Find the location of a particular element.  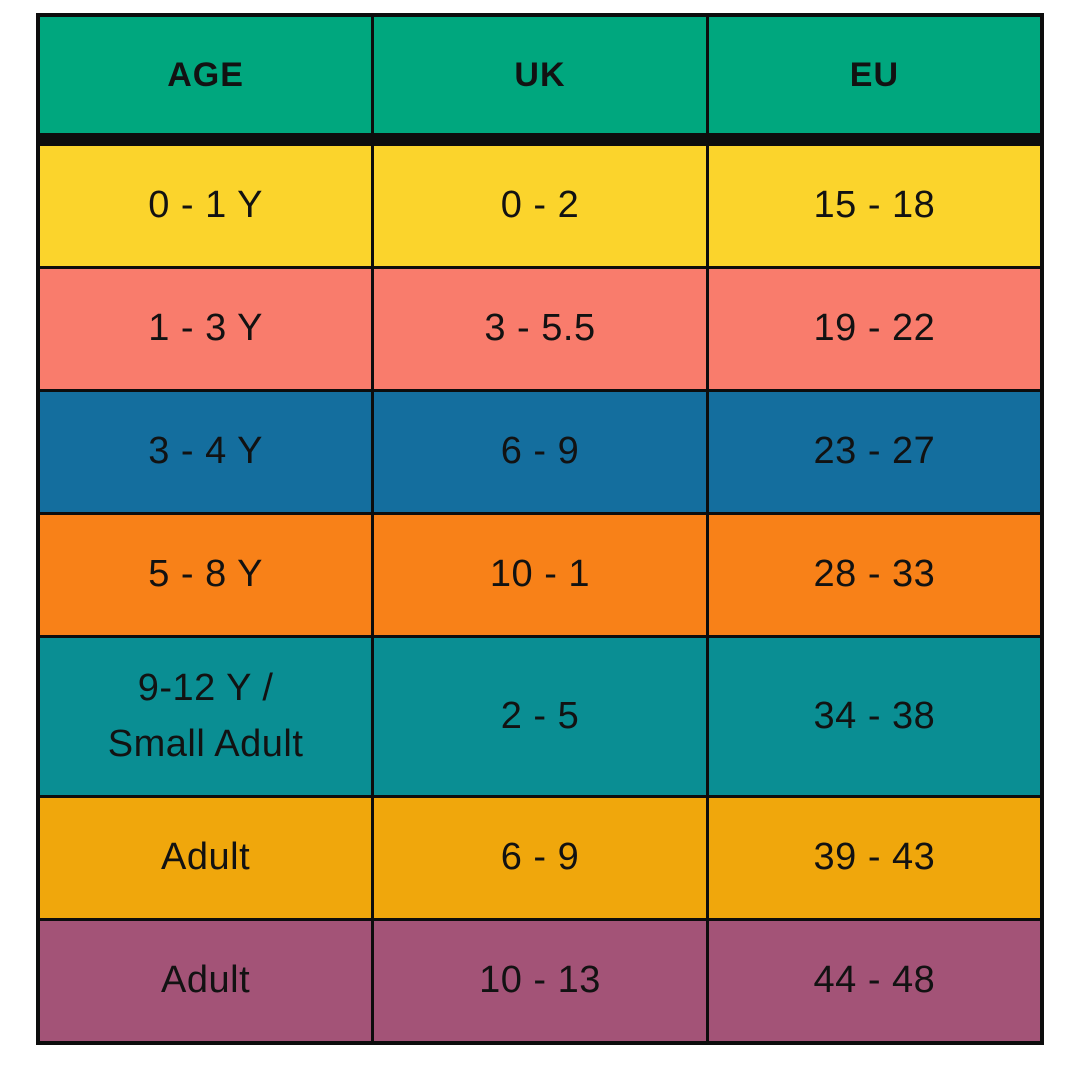

table-row: Adult 10 - 13 44 - 48 is located at coordinates (540, 981).